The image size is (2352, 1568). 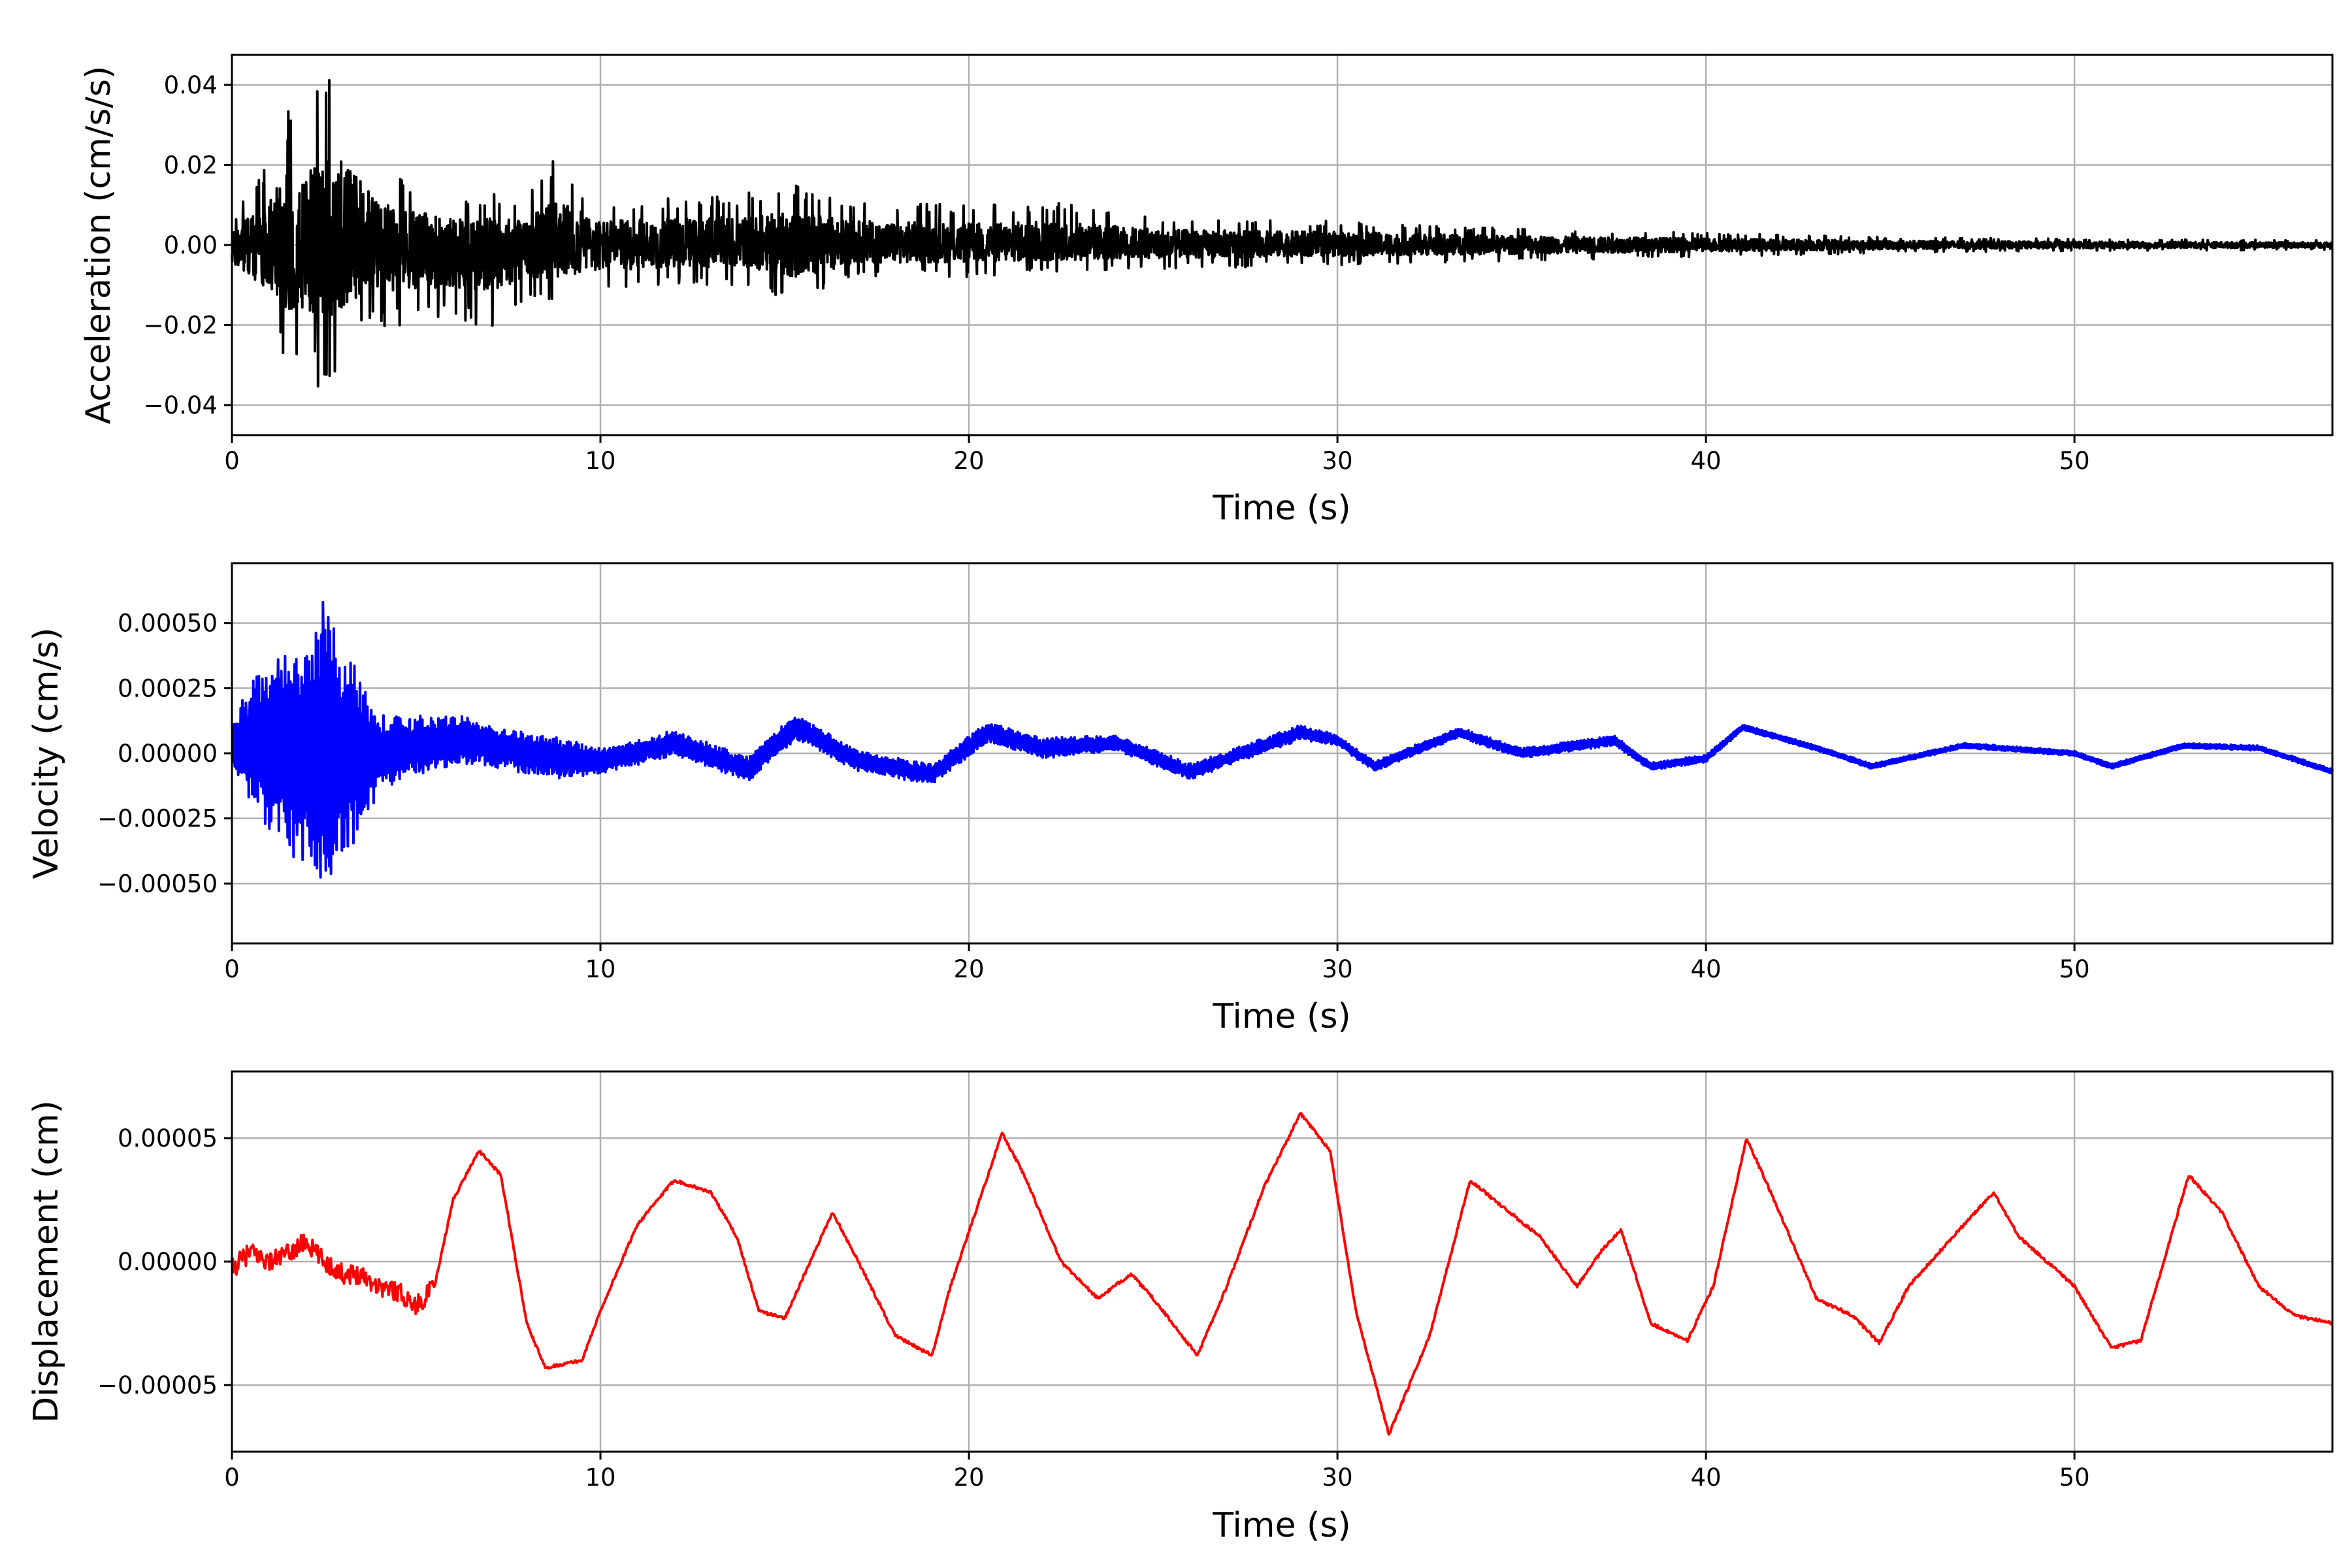 What do you see at coordinates (168, 754) in the screenshot?
I see `velocity-y-tick-label: 0.00000` at bounding box center [168, 754].